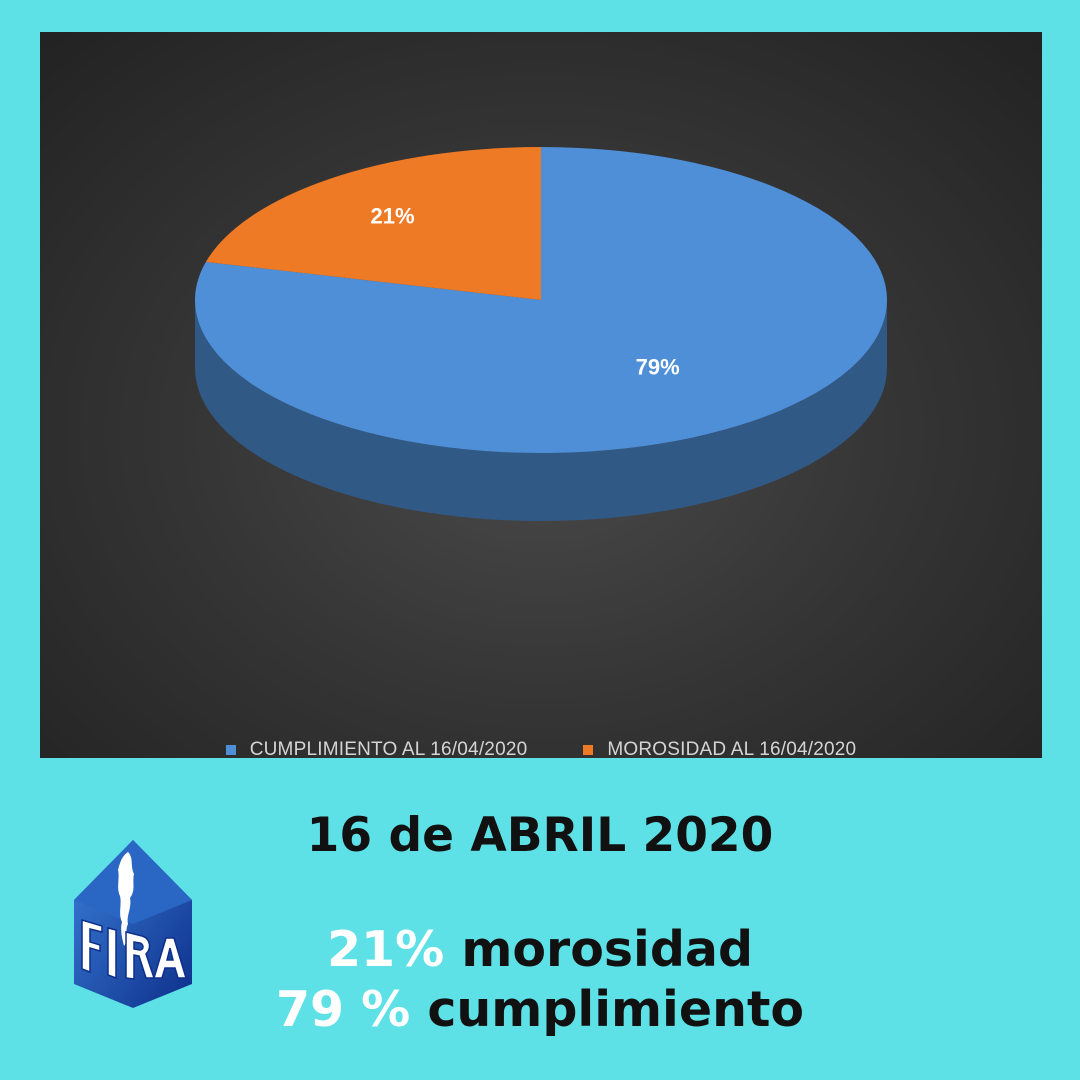  Describe the element at coordinates (540, 835) in the screenshot. I see `date-title: 16 de ABRIL 2020` at that location.